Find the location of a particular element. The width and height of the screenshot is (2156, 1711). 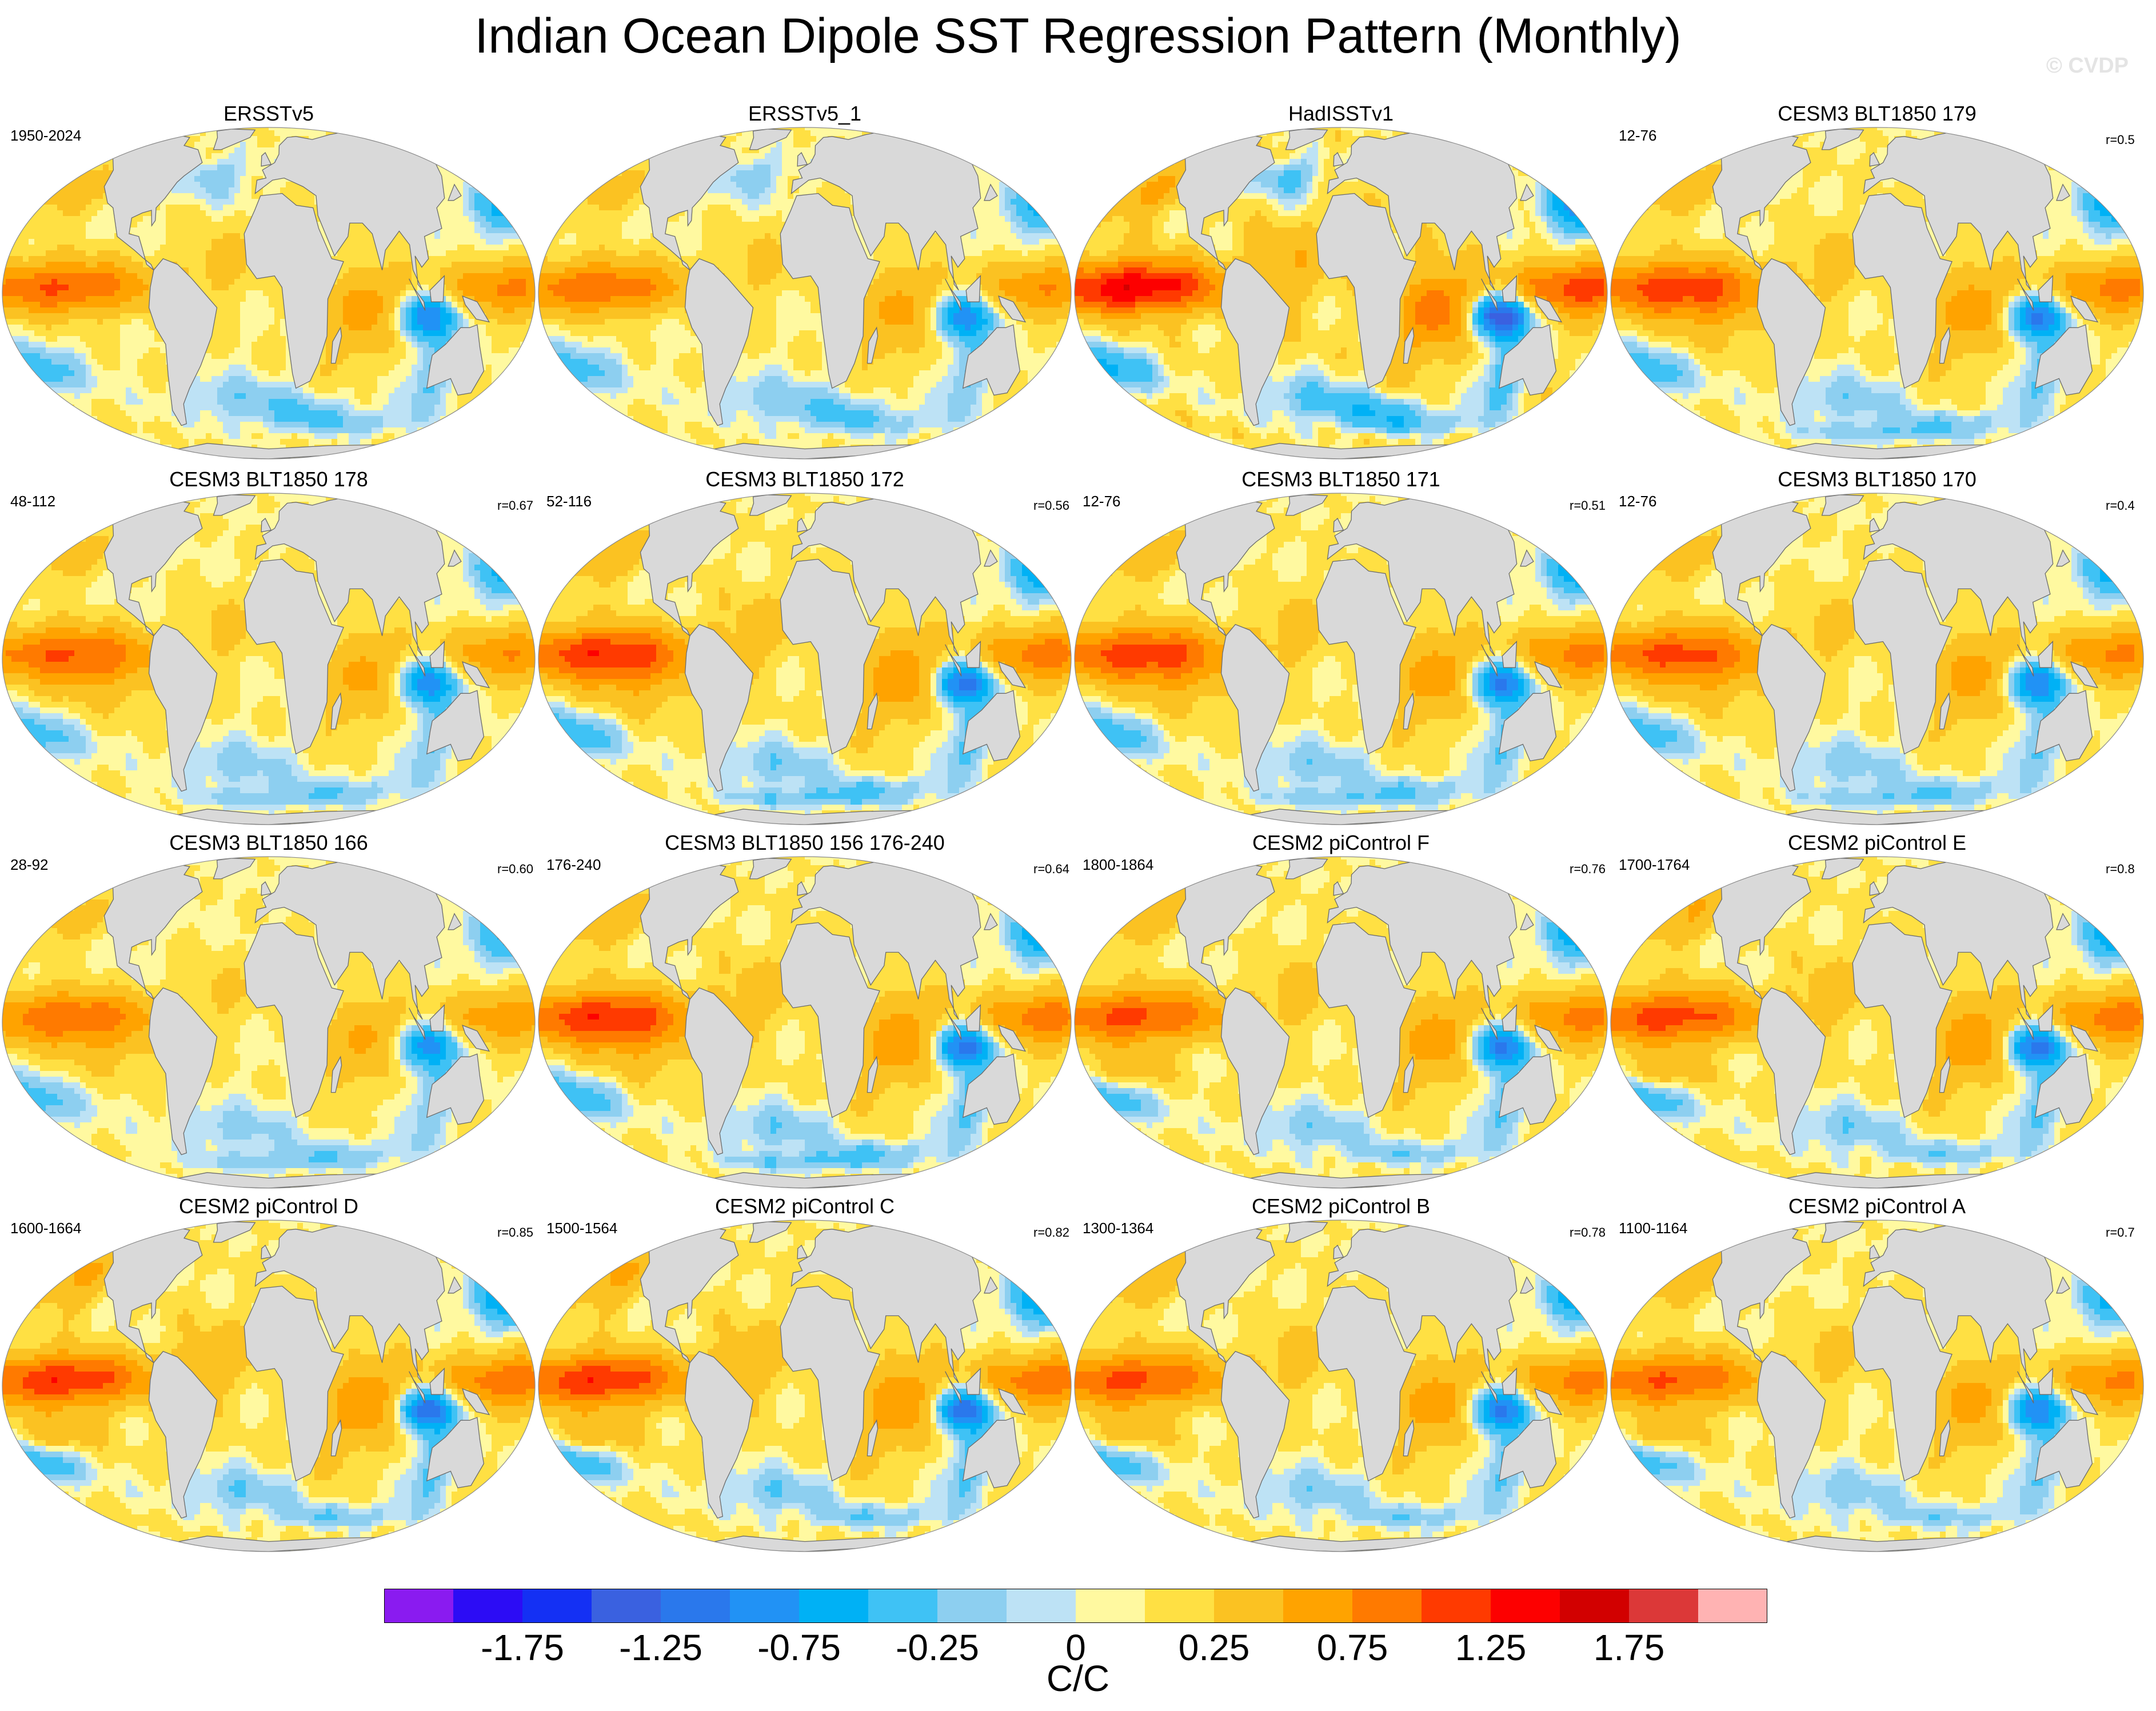

panel-title: CESM2 piControl E is located at coordinates (1877, 843).